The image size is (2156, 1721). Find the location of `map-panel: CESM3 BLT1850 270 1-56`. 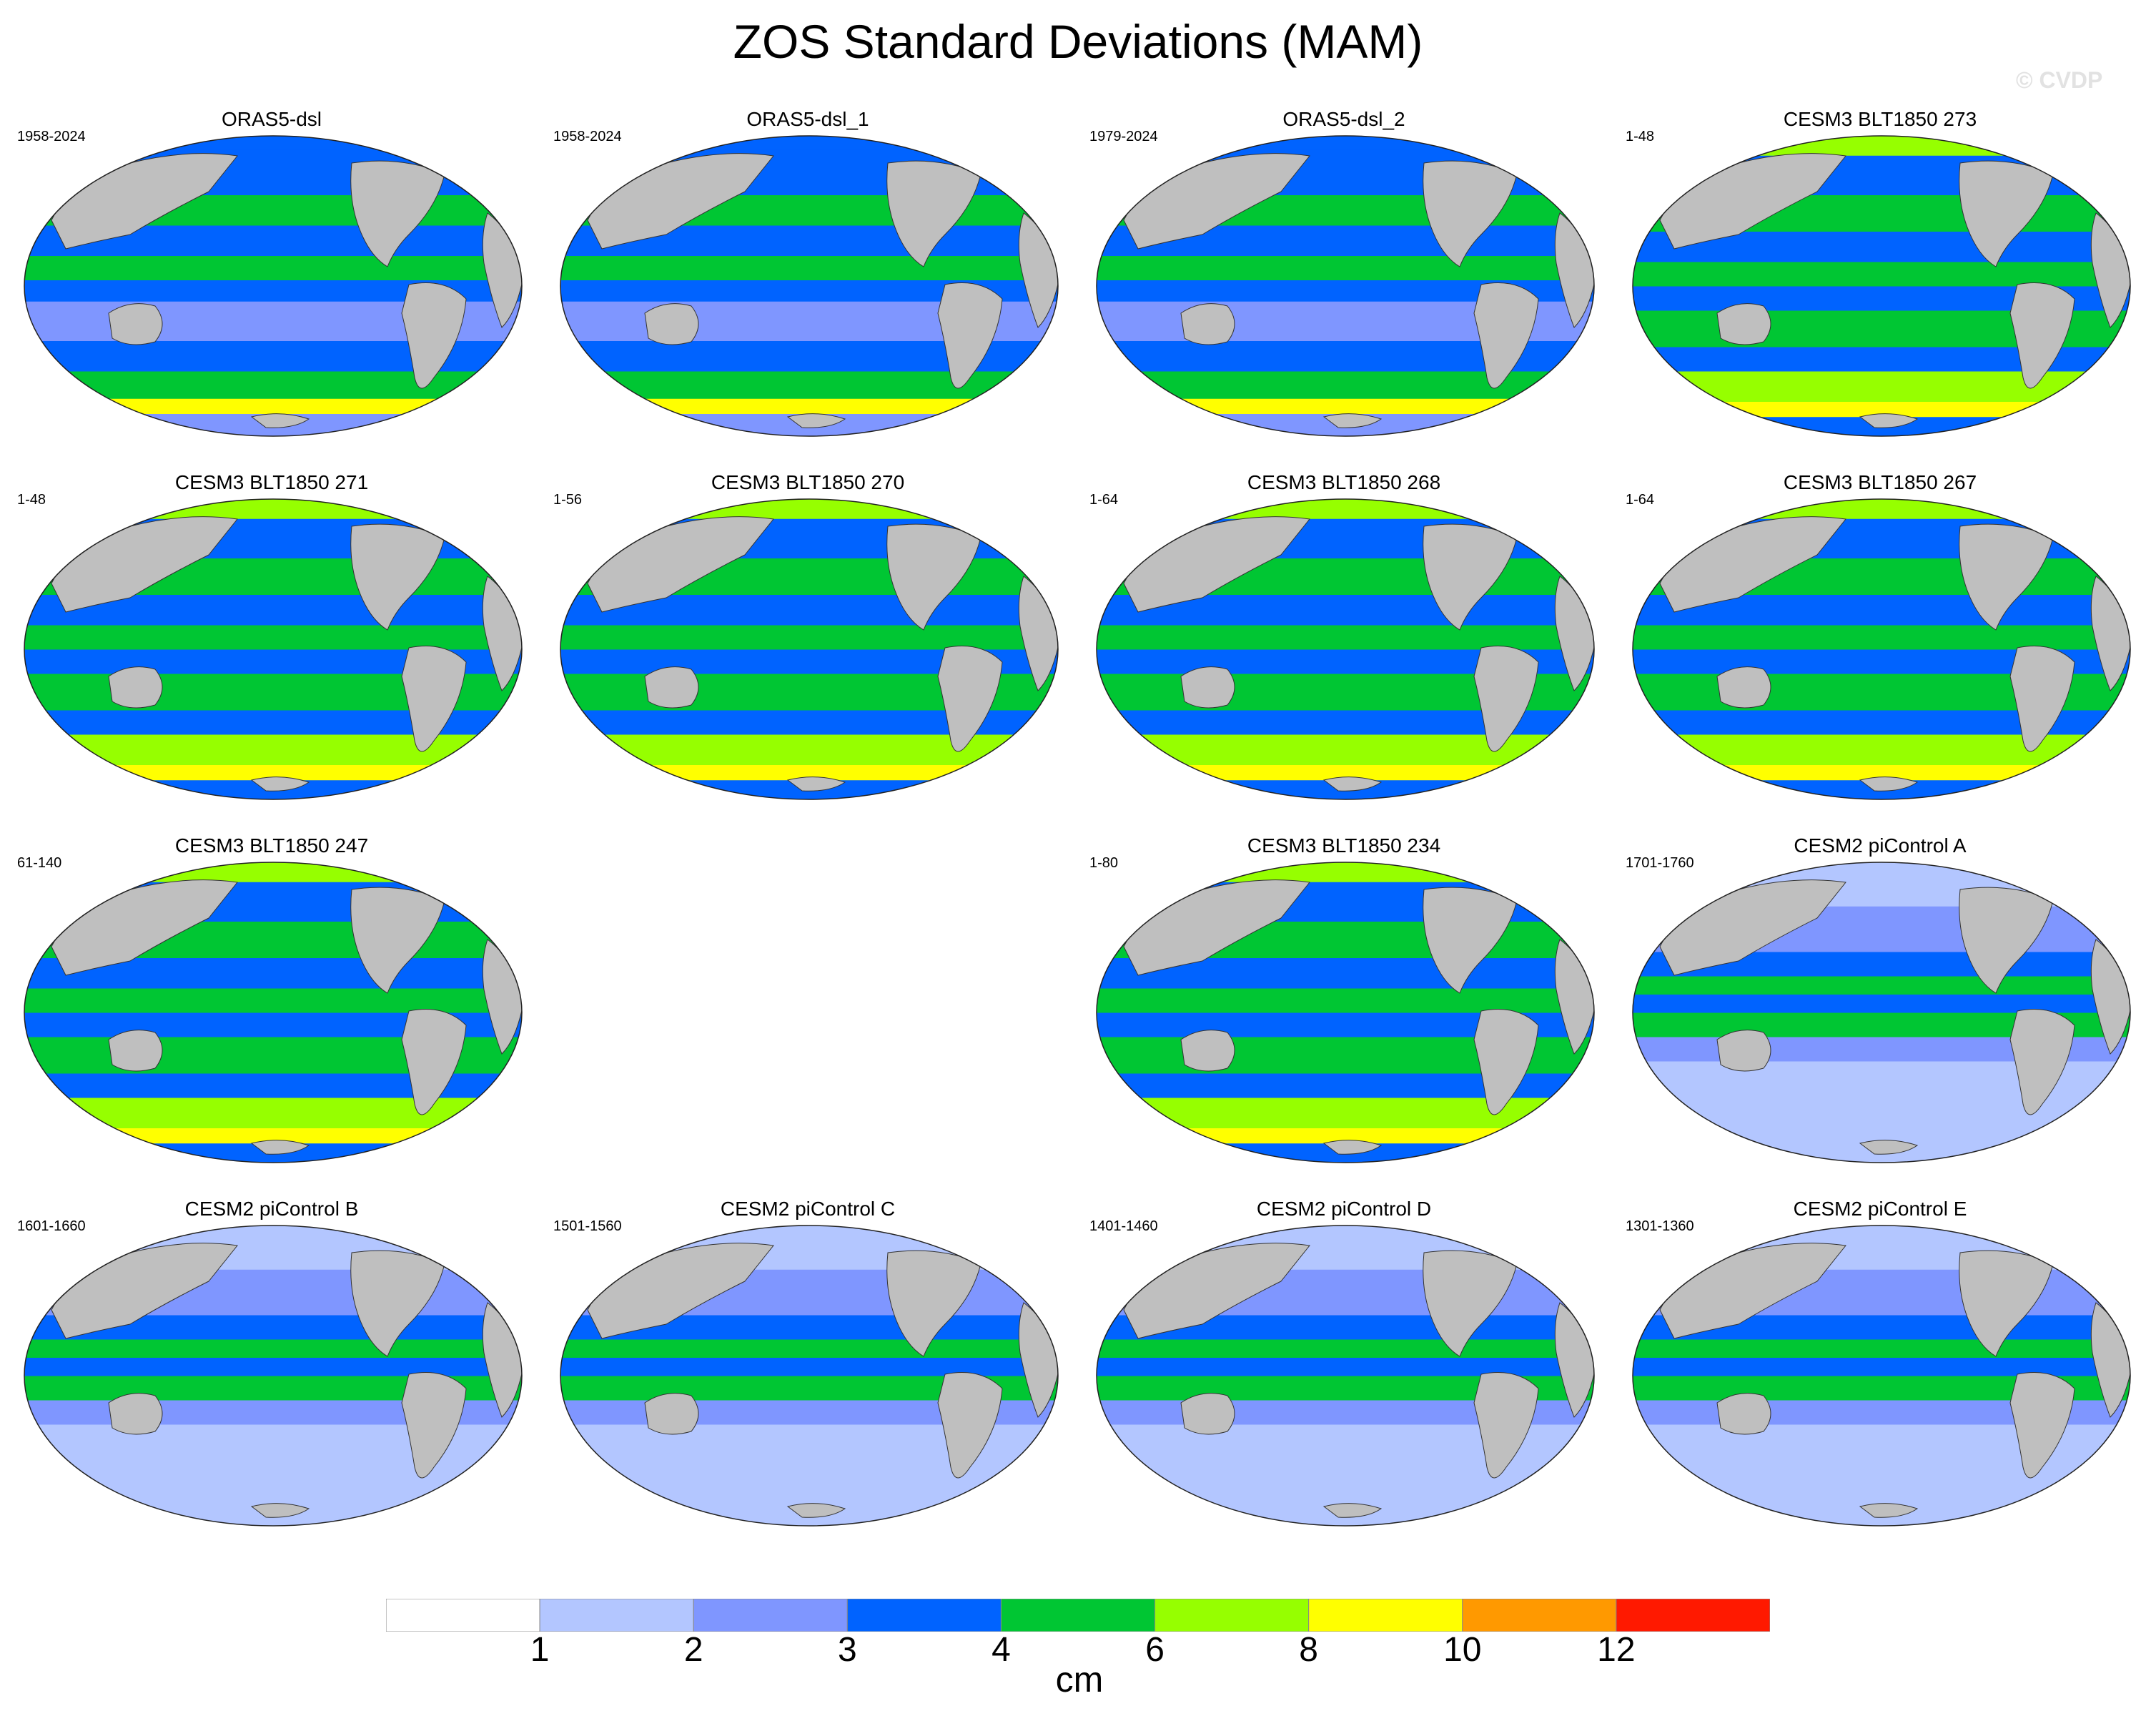

map-panel: CESM3 BLT1850 270 1-56 is located at coordinates (807, 642).